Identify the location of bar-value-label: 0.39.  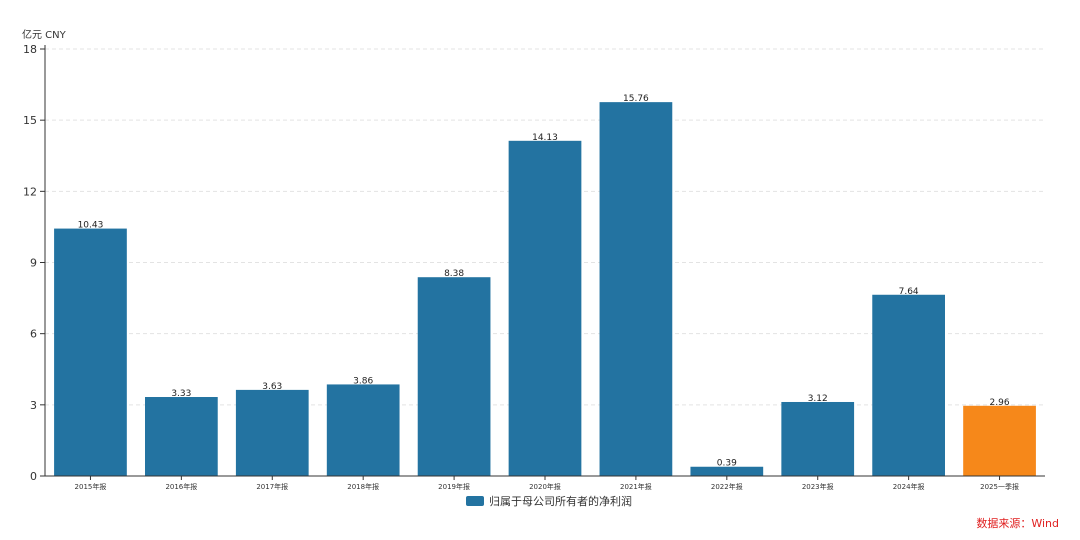
(727, 464).